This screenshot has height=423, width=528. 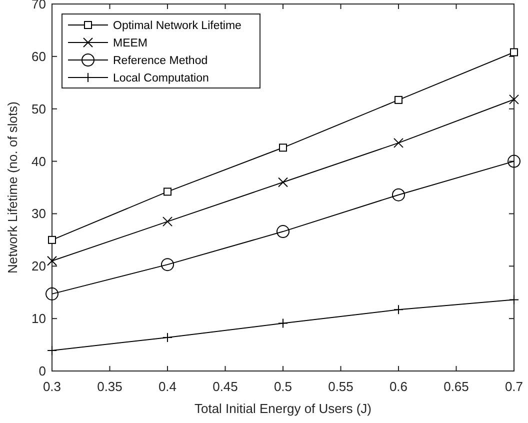 I want to click on x-tick-label: 0.65, so click(x=456, y=386).